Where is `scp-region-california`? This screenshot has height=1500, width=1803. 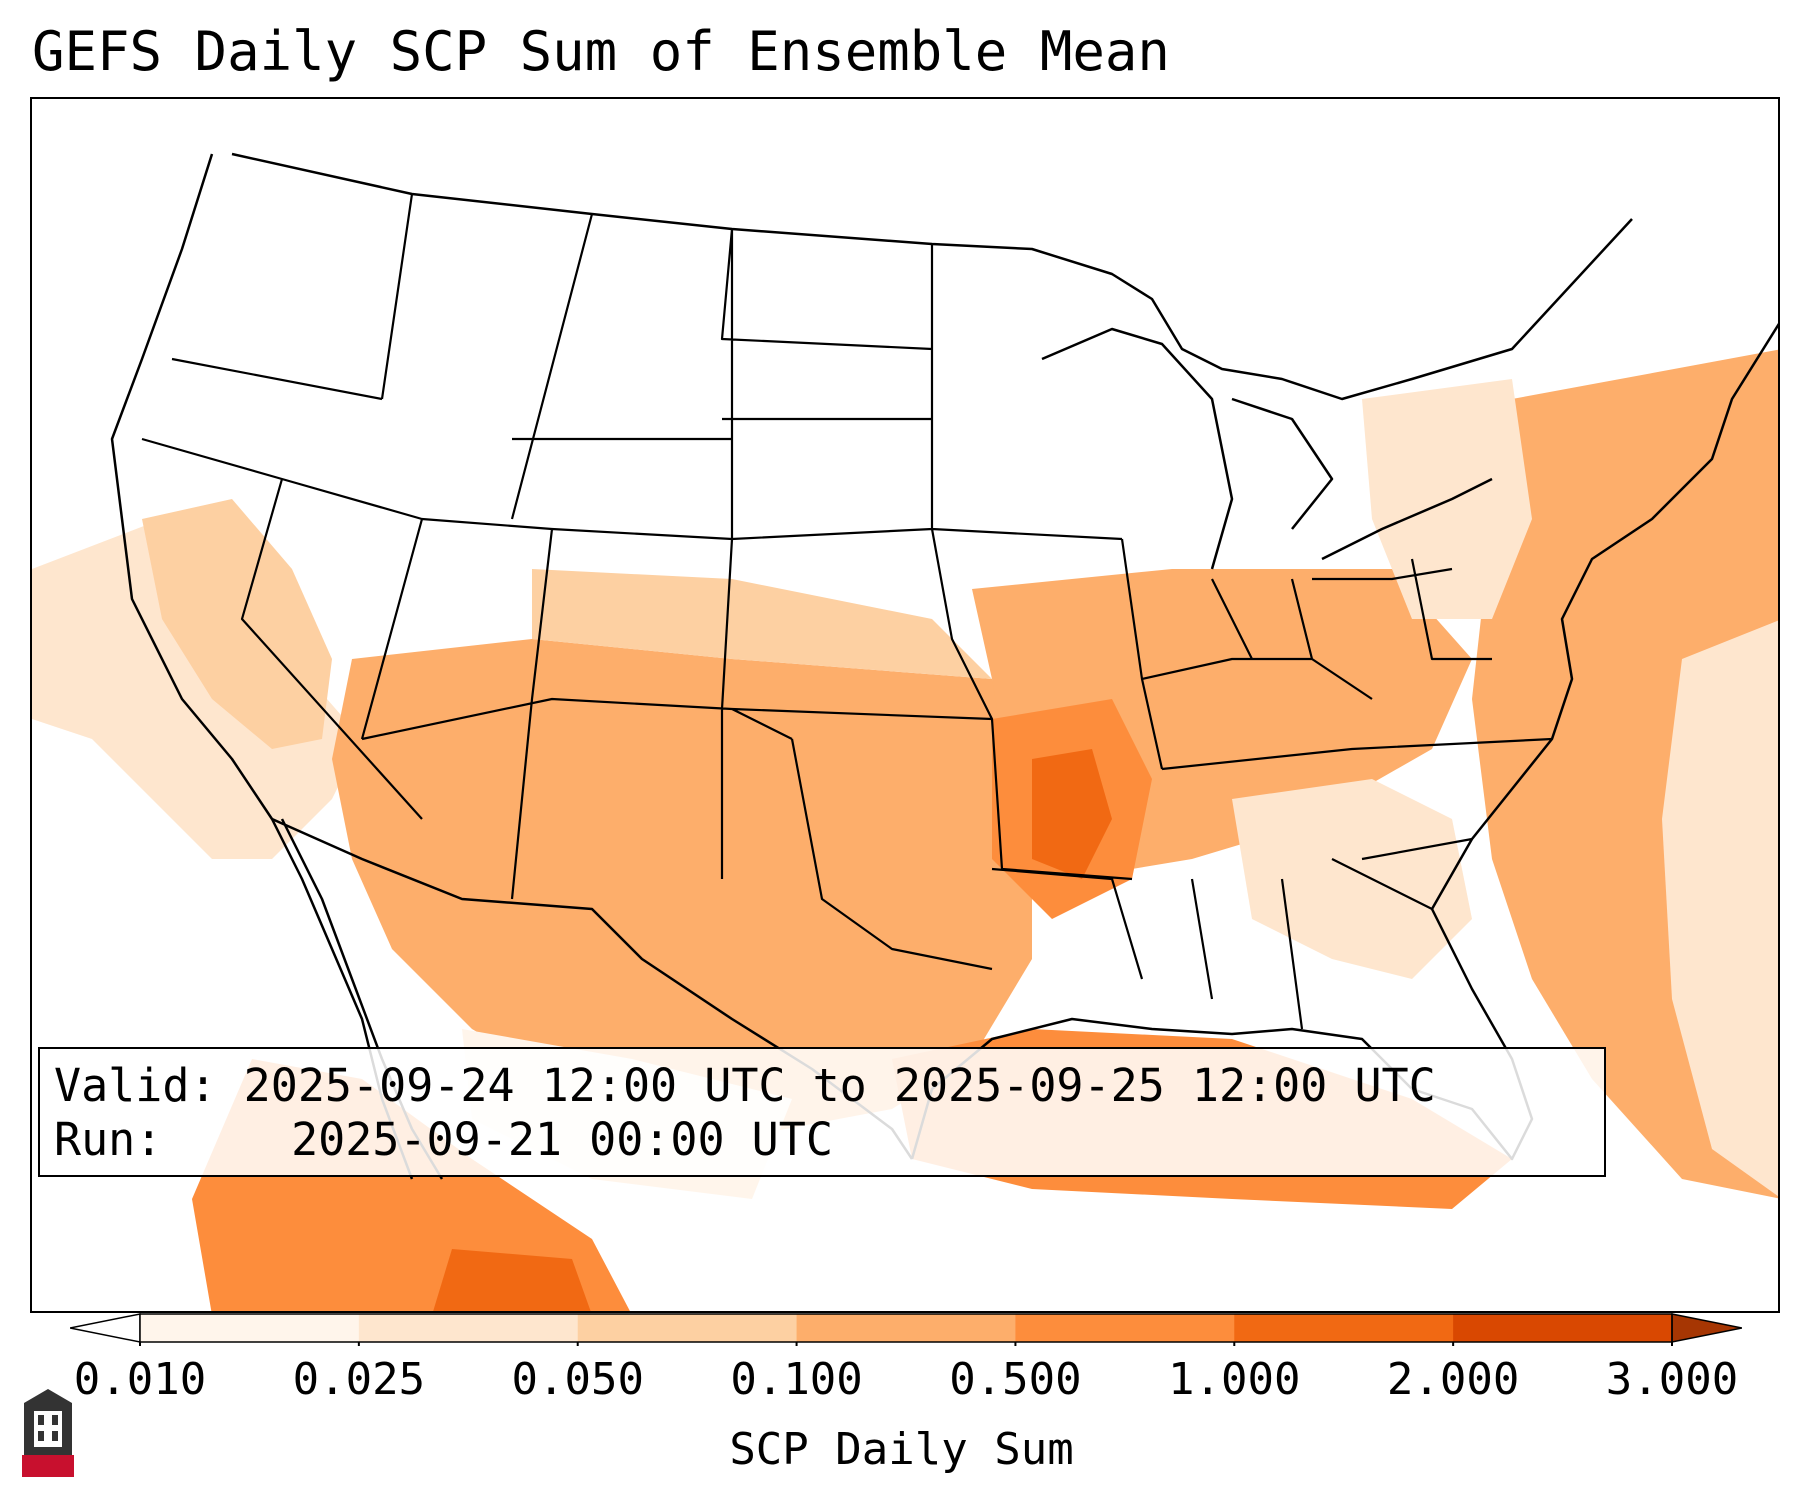 scp-region-california is located at coordinates (237, 624).